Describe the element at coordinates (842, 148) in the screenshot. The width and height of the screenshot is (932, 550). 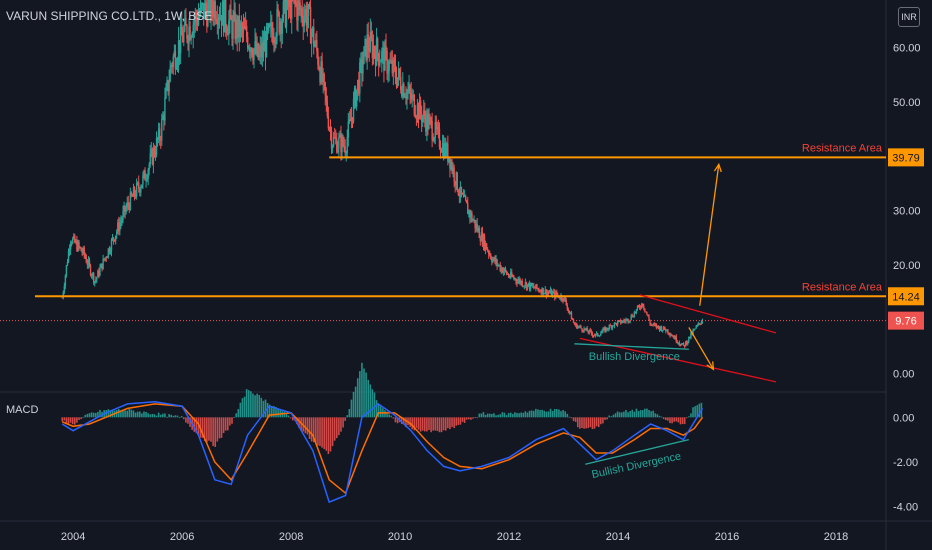
I see `resistance-label: Resistance Area` at that location.